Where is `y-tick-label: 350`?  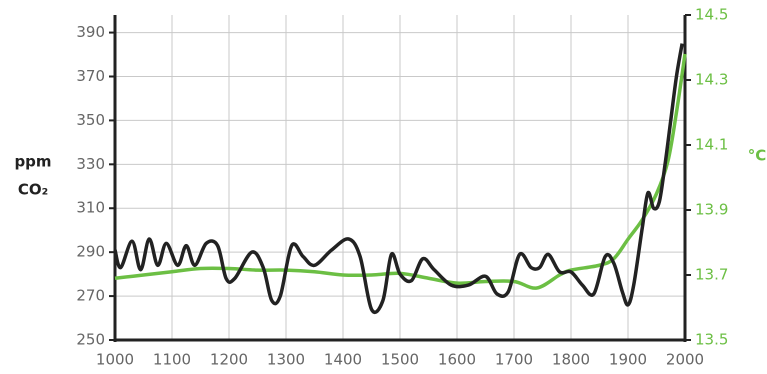 y-tick-label: 350 is located at coordinates (90, 120).